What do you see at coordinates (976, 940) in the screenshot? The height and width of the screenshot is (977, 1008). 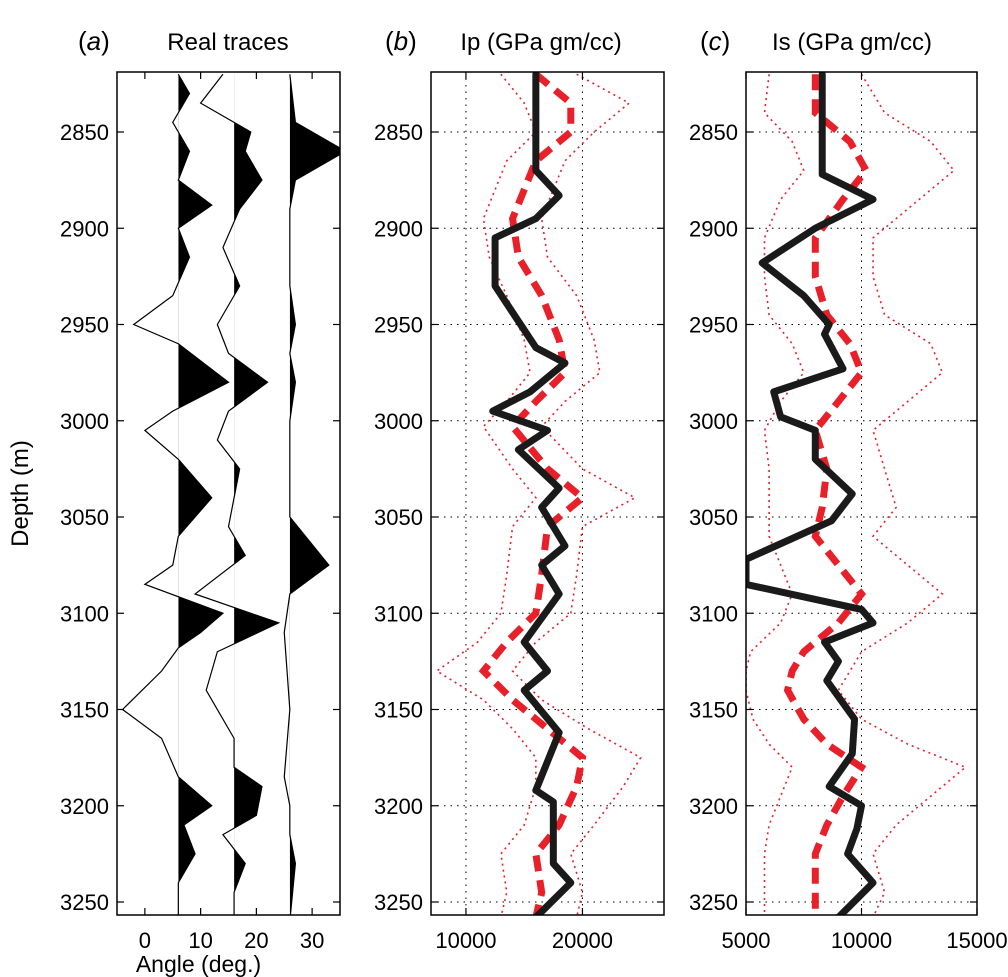 I see `x-tick-label: 15000` at bounding box center [976, 940].